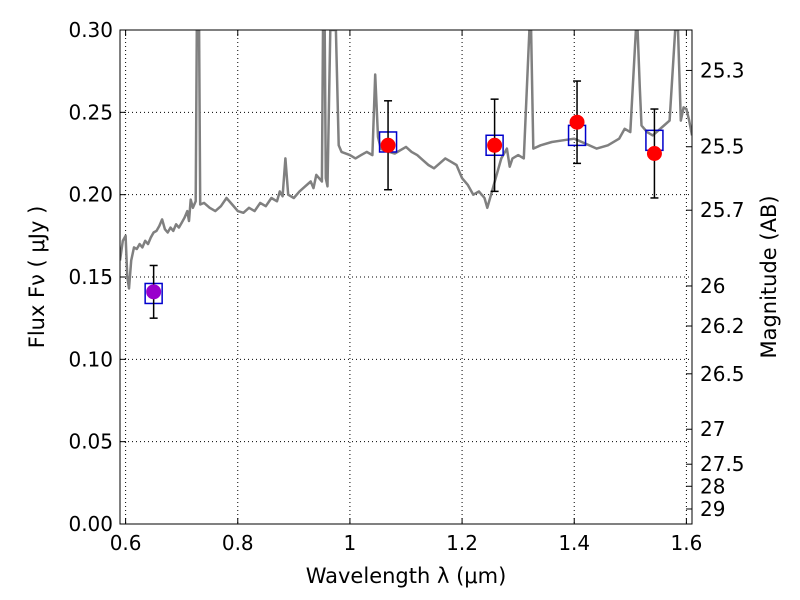 This screenshot has width=800, height=600. I want to click on x-tick-label-1: 0.8, so click(238, 543).